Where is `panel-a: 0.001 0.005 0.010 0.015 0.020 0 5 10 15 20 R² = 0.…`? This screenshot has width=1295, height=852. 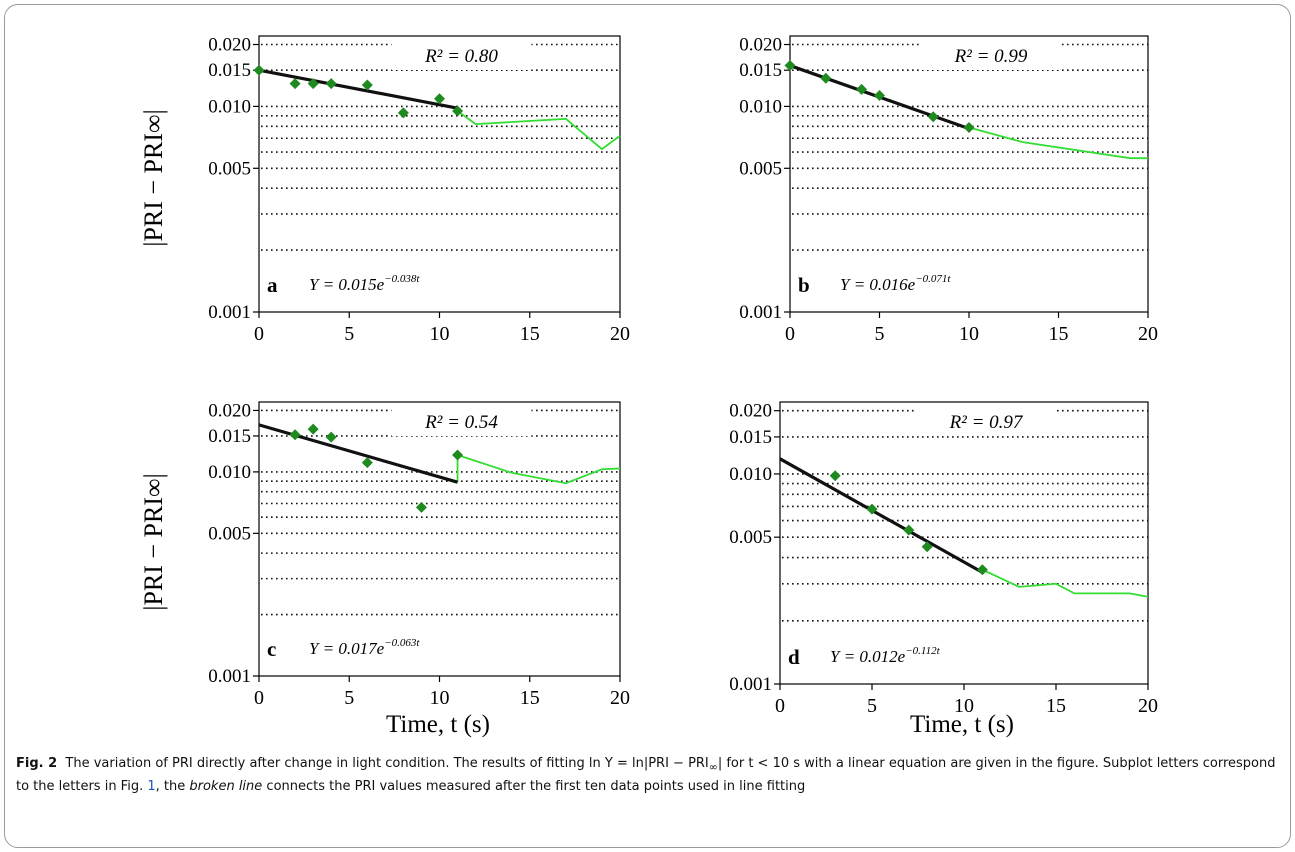 panel-a: 0.001 0.005 0.010 0.015 0.020 0 5 10 15 20 R² = 0.… is located at coordinates (419, 190).